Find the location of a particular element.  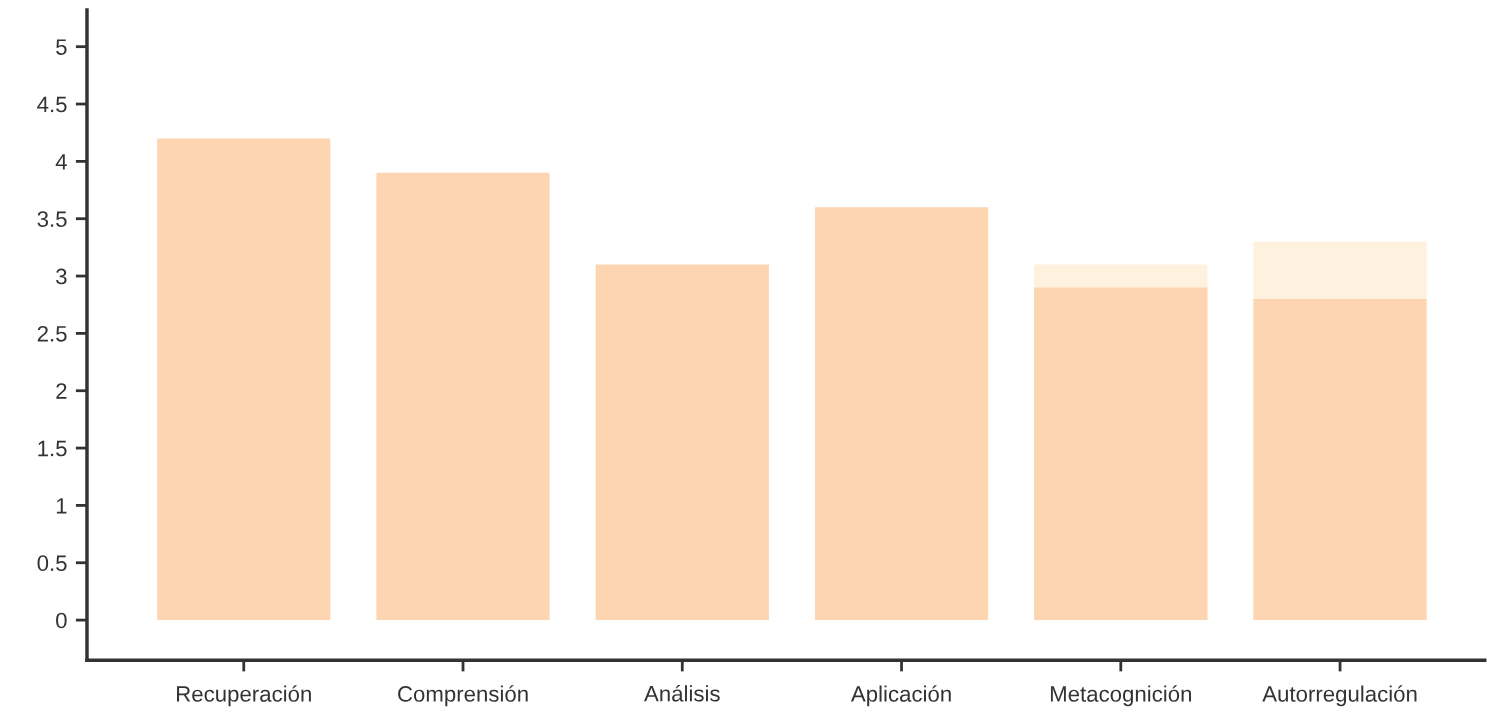

x-tick-label: Metacognición is located at coordinates (1121, 696).